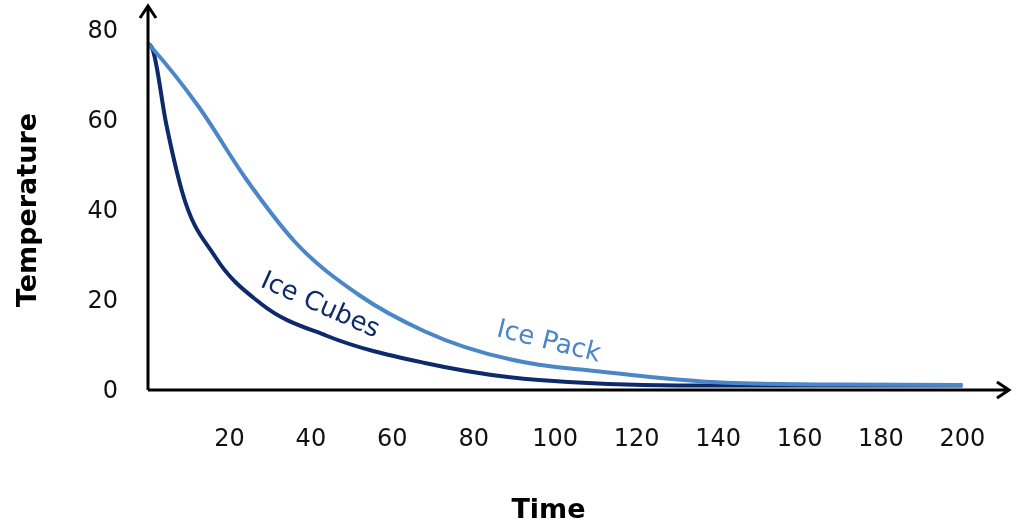 Image resolution: width=1021 pixels, height=526 pixels. I want to click on y-tick-label: 60, so click(102, 120).